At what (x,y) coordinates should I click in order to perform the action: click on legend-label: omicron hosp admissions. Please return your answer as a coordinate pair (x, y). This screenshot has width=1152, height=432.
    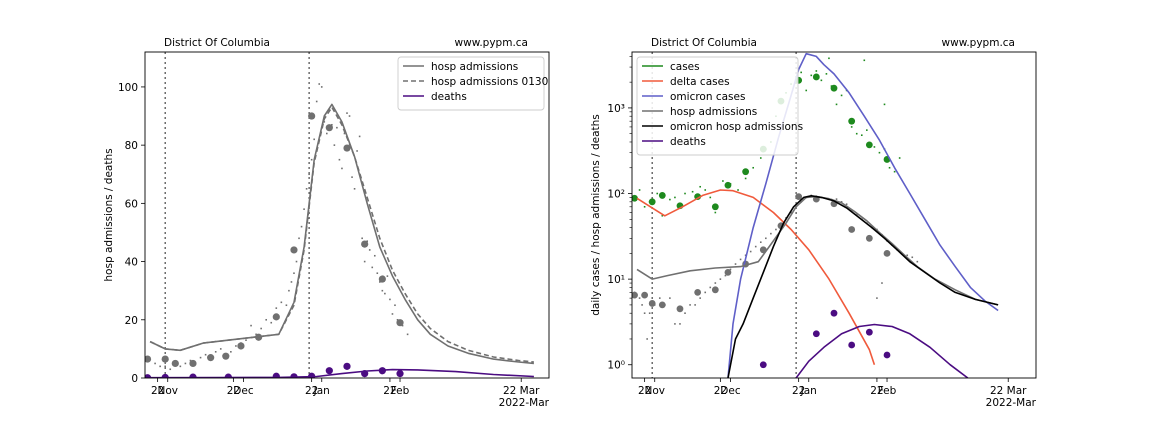
    Looking at the image, I should click on (736, 127).